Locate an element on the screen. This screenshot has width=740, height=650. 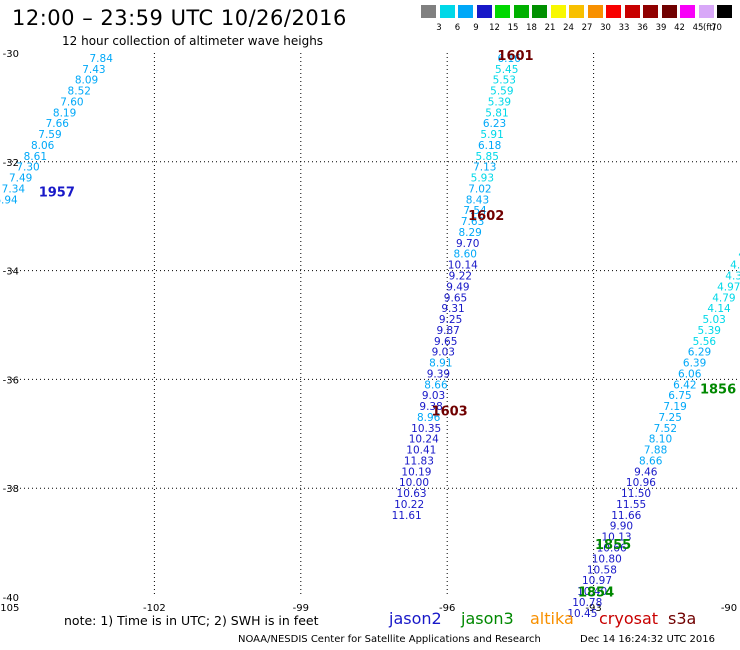
time-label: 1854 is located at coordinates (596, 593).